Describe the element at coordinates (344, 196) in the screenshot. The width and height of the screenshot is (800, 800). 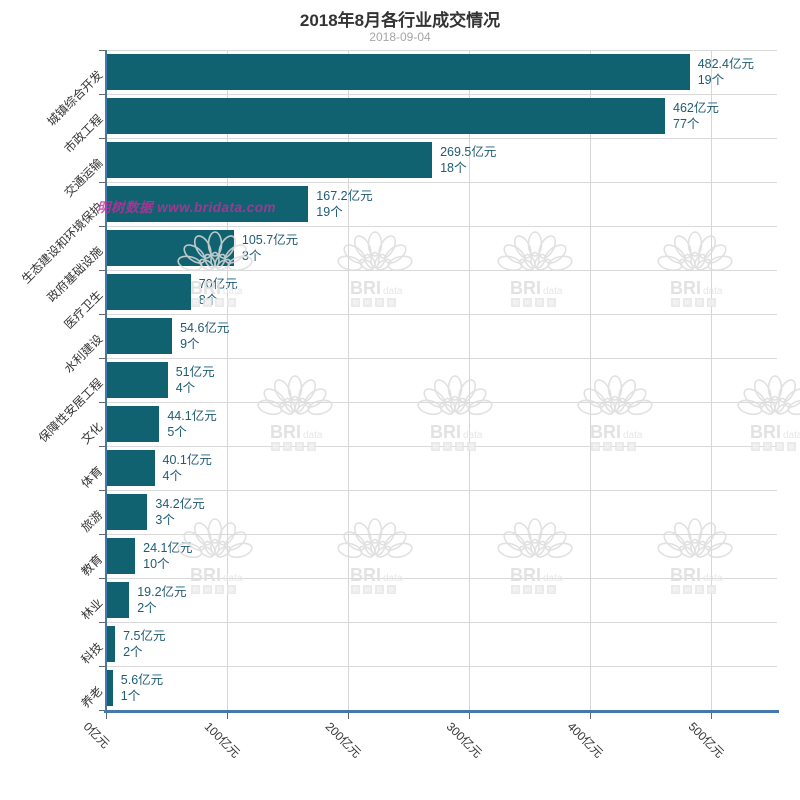
I see `bar-amount-text: 167.2亿元` at that location.